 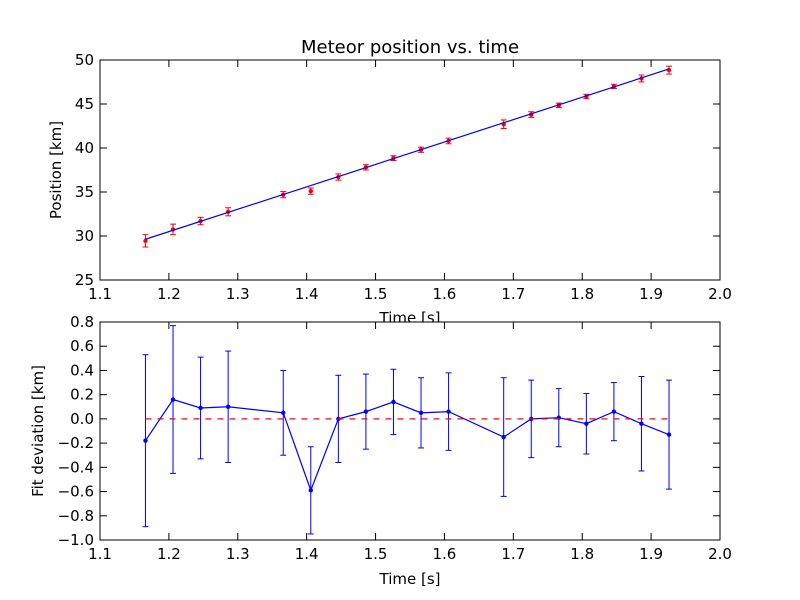 I want to click on deviation-series-line, so click(x=407, y=445).